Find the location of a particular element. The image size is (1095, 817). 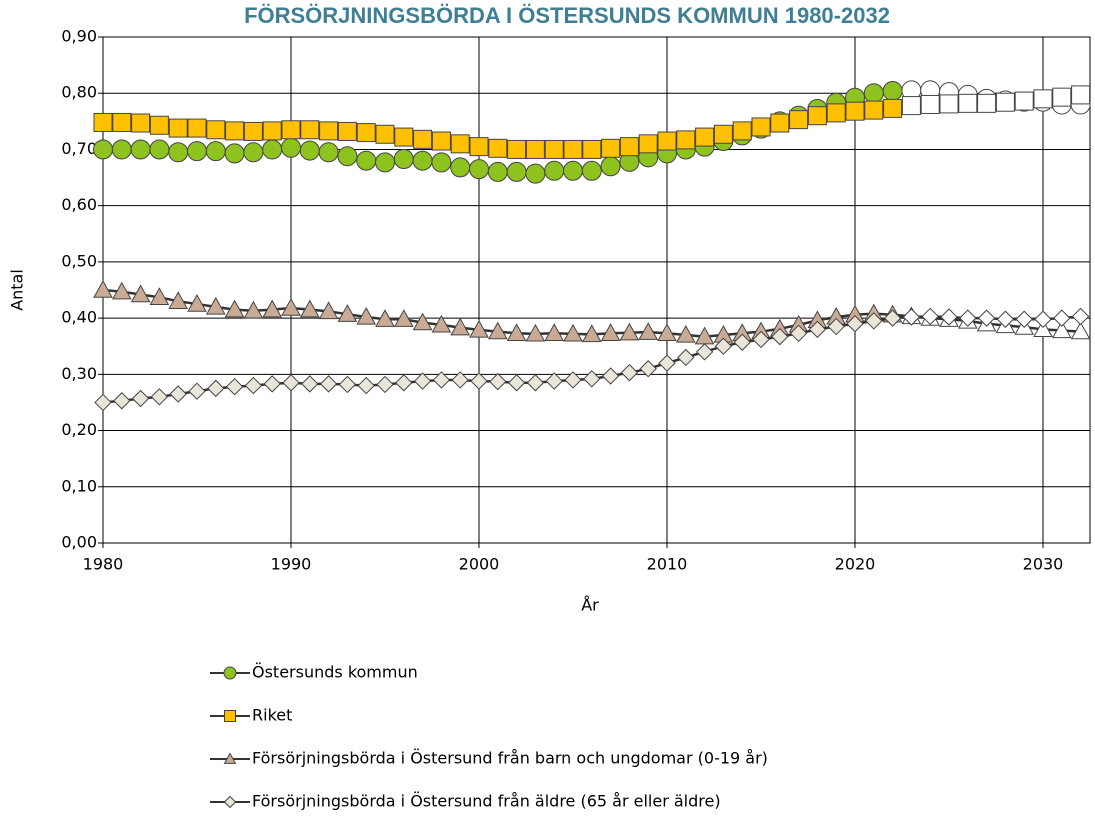

y-tick-label: 0,70 is located at coordinates (79, 148).